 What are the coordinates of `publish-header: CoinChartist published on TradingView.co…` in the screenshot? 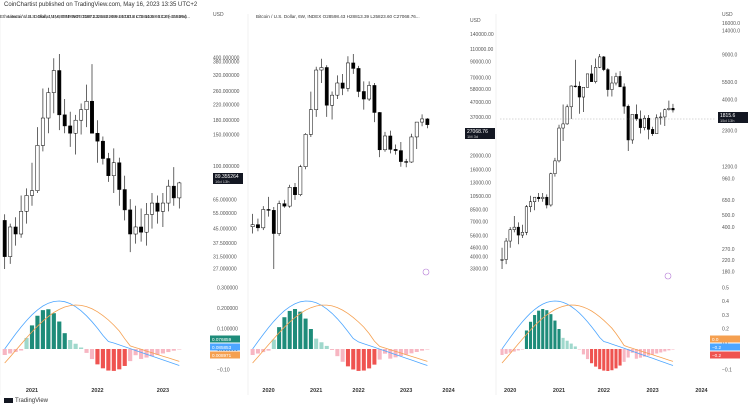 It's located at (100, 5).